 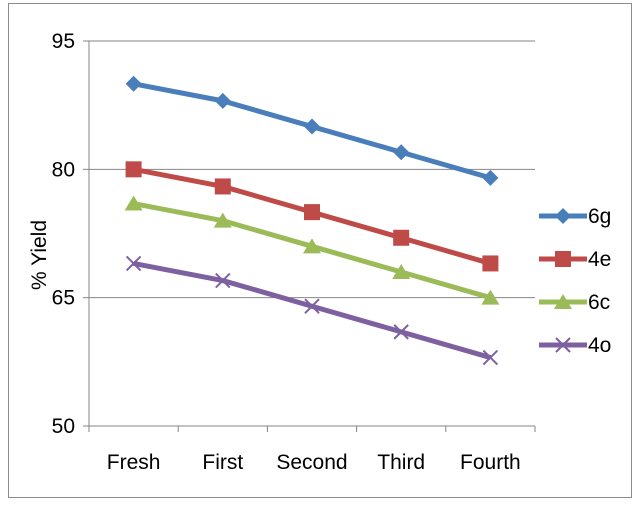 I want to click on y-tick-label: 80, so click(x=63, y=169).